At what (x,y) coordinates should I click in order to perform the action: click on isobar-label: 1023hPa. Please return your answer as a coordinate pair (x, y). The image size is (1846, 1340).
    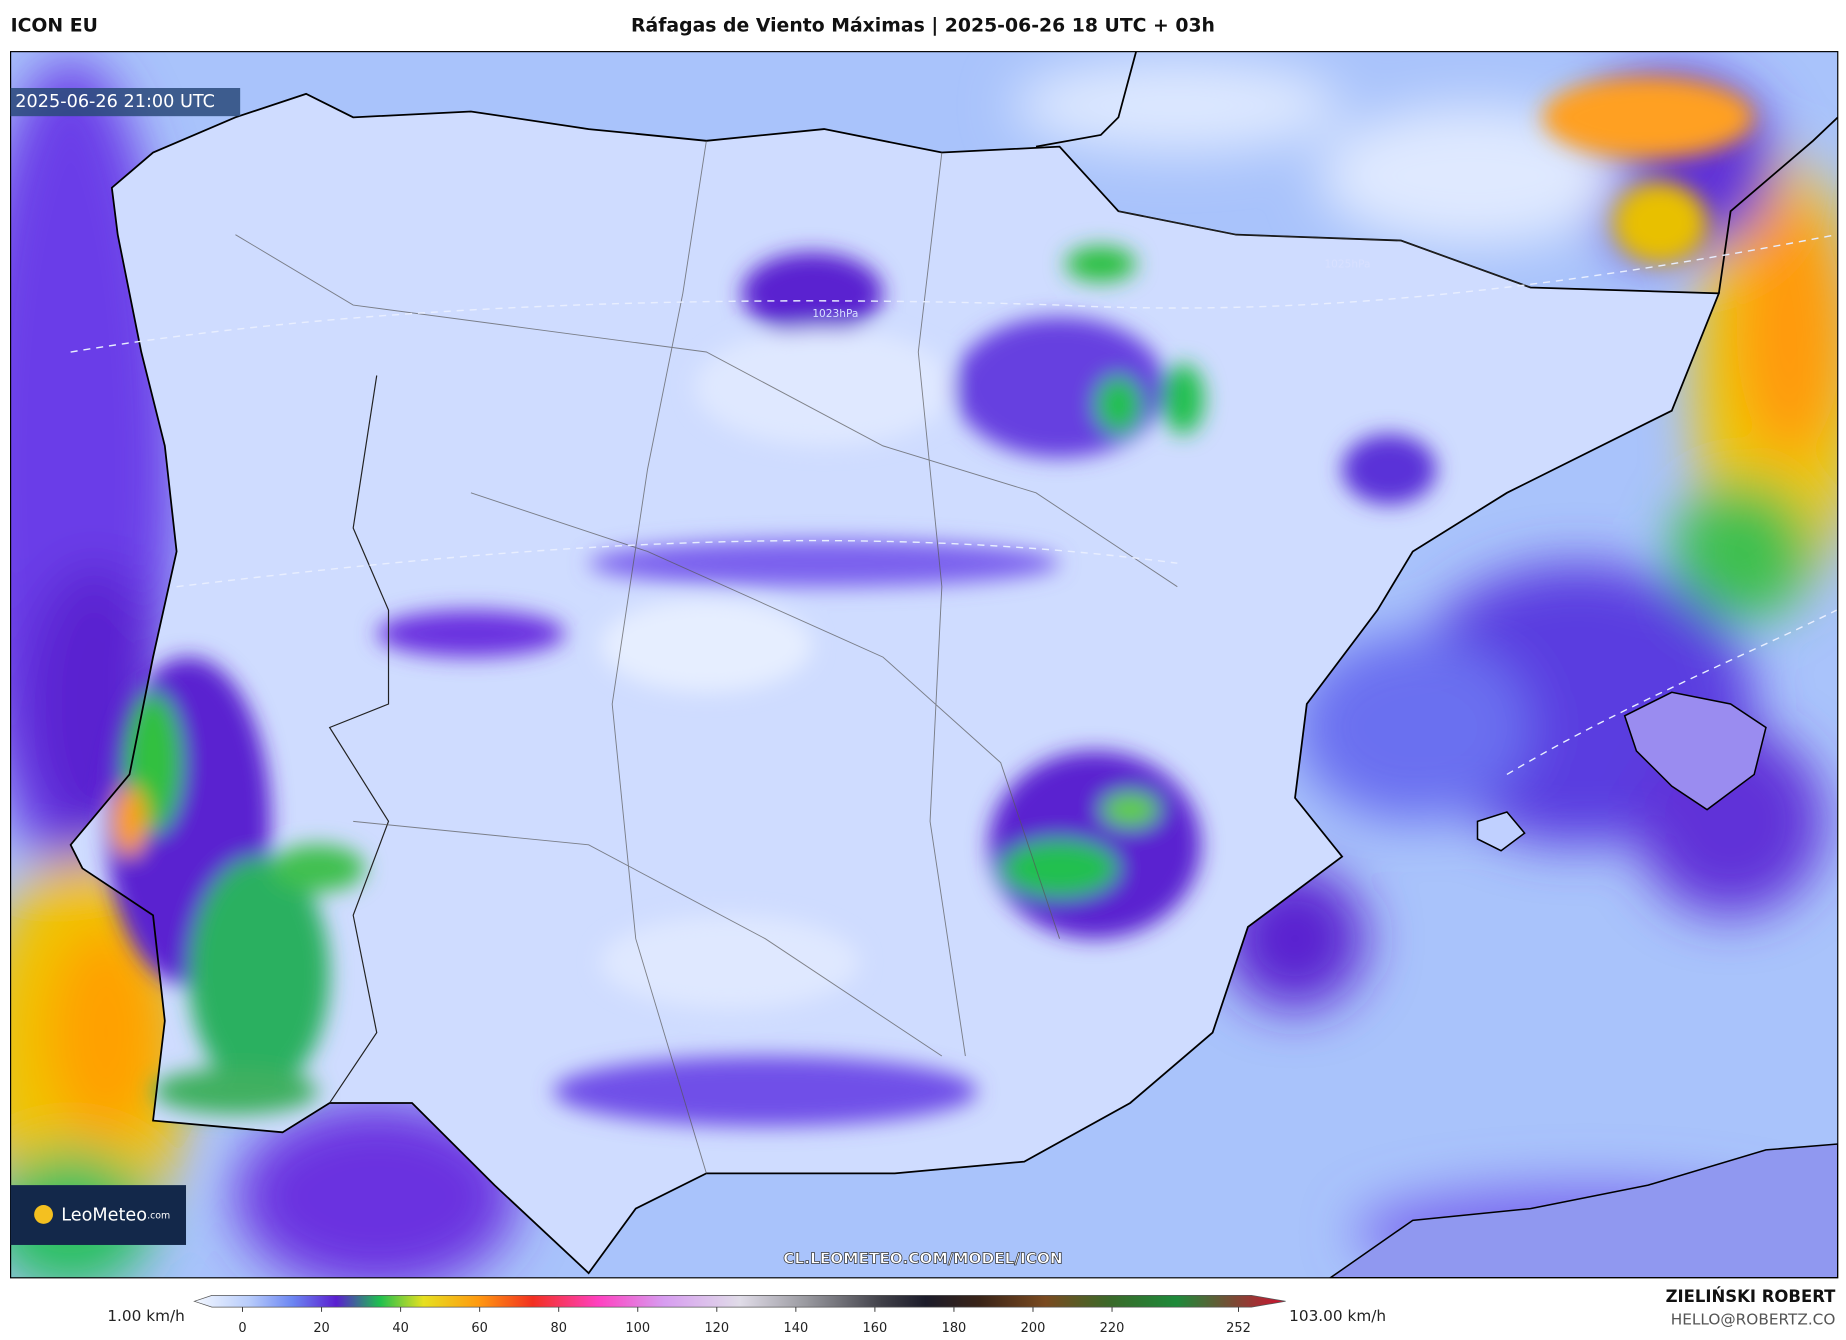
    Looking at the image, I should click on (835, 314).